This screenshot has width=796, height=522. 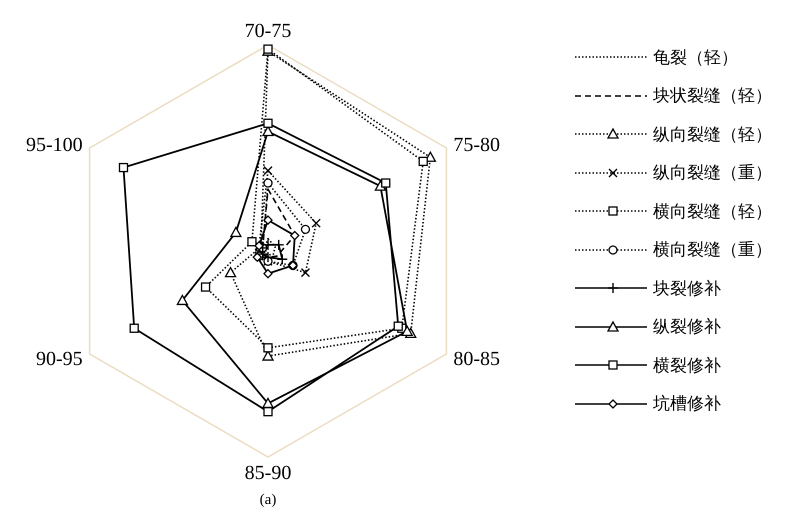 What do you see at coordinates (687, 404) in the screenshot?
I see `legend-label: 坑槽修补` at bounding box center [687, 404].